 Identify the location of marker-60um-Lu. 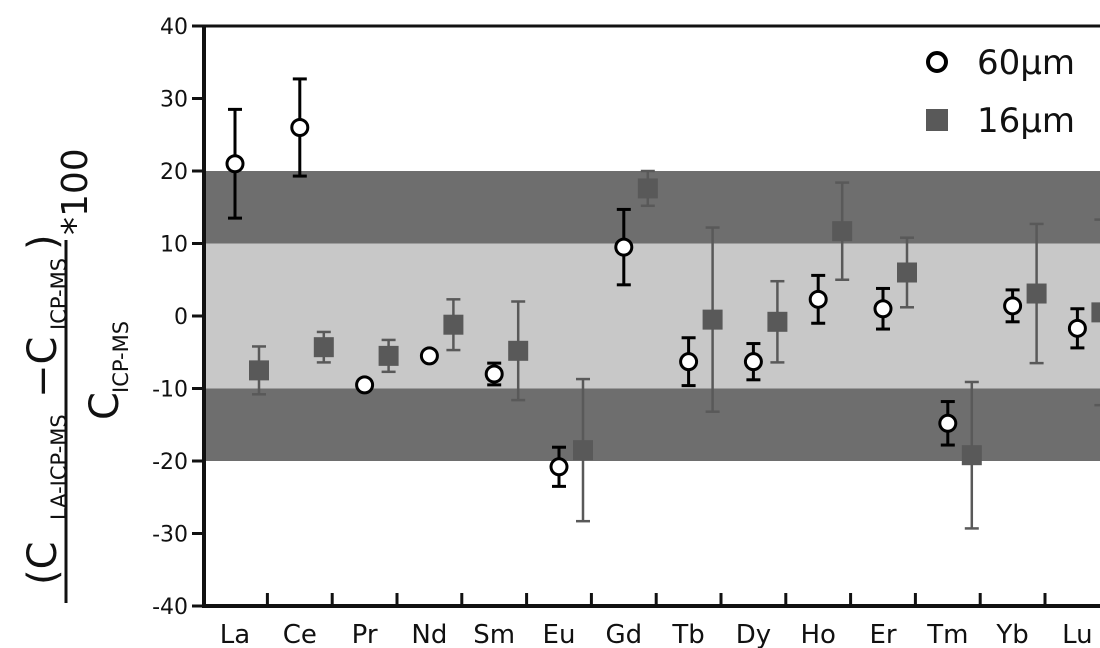
(1077, 328).